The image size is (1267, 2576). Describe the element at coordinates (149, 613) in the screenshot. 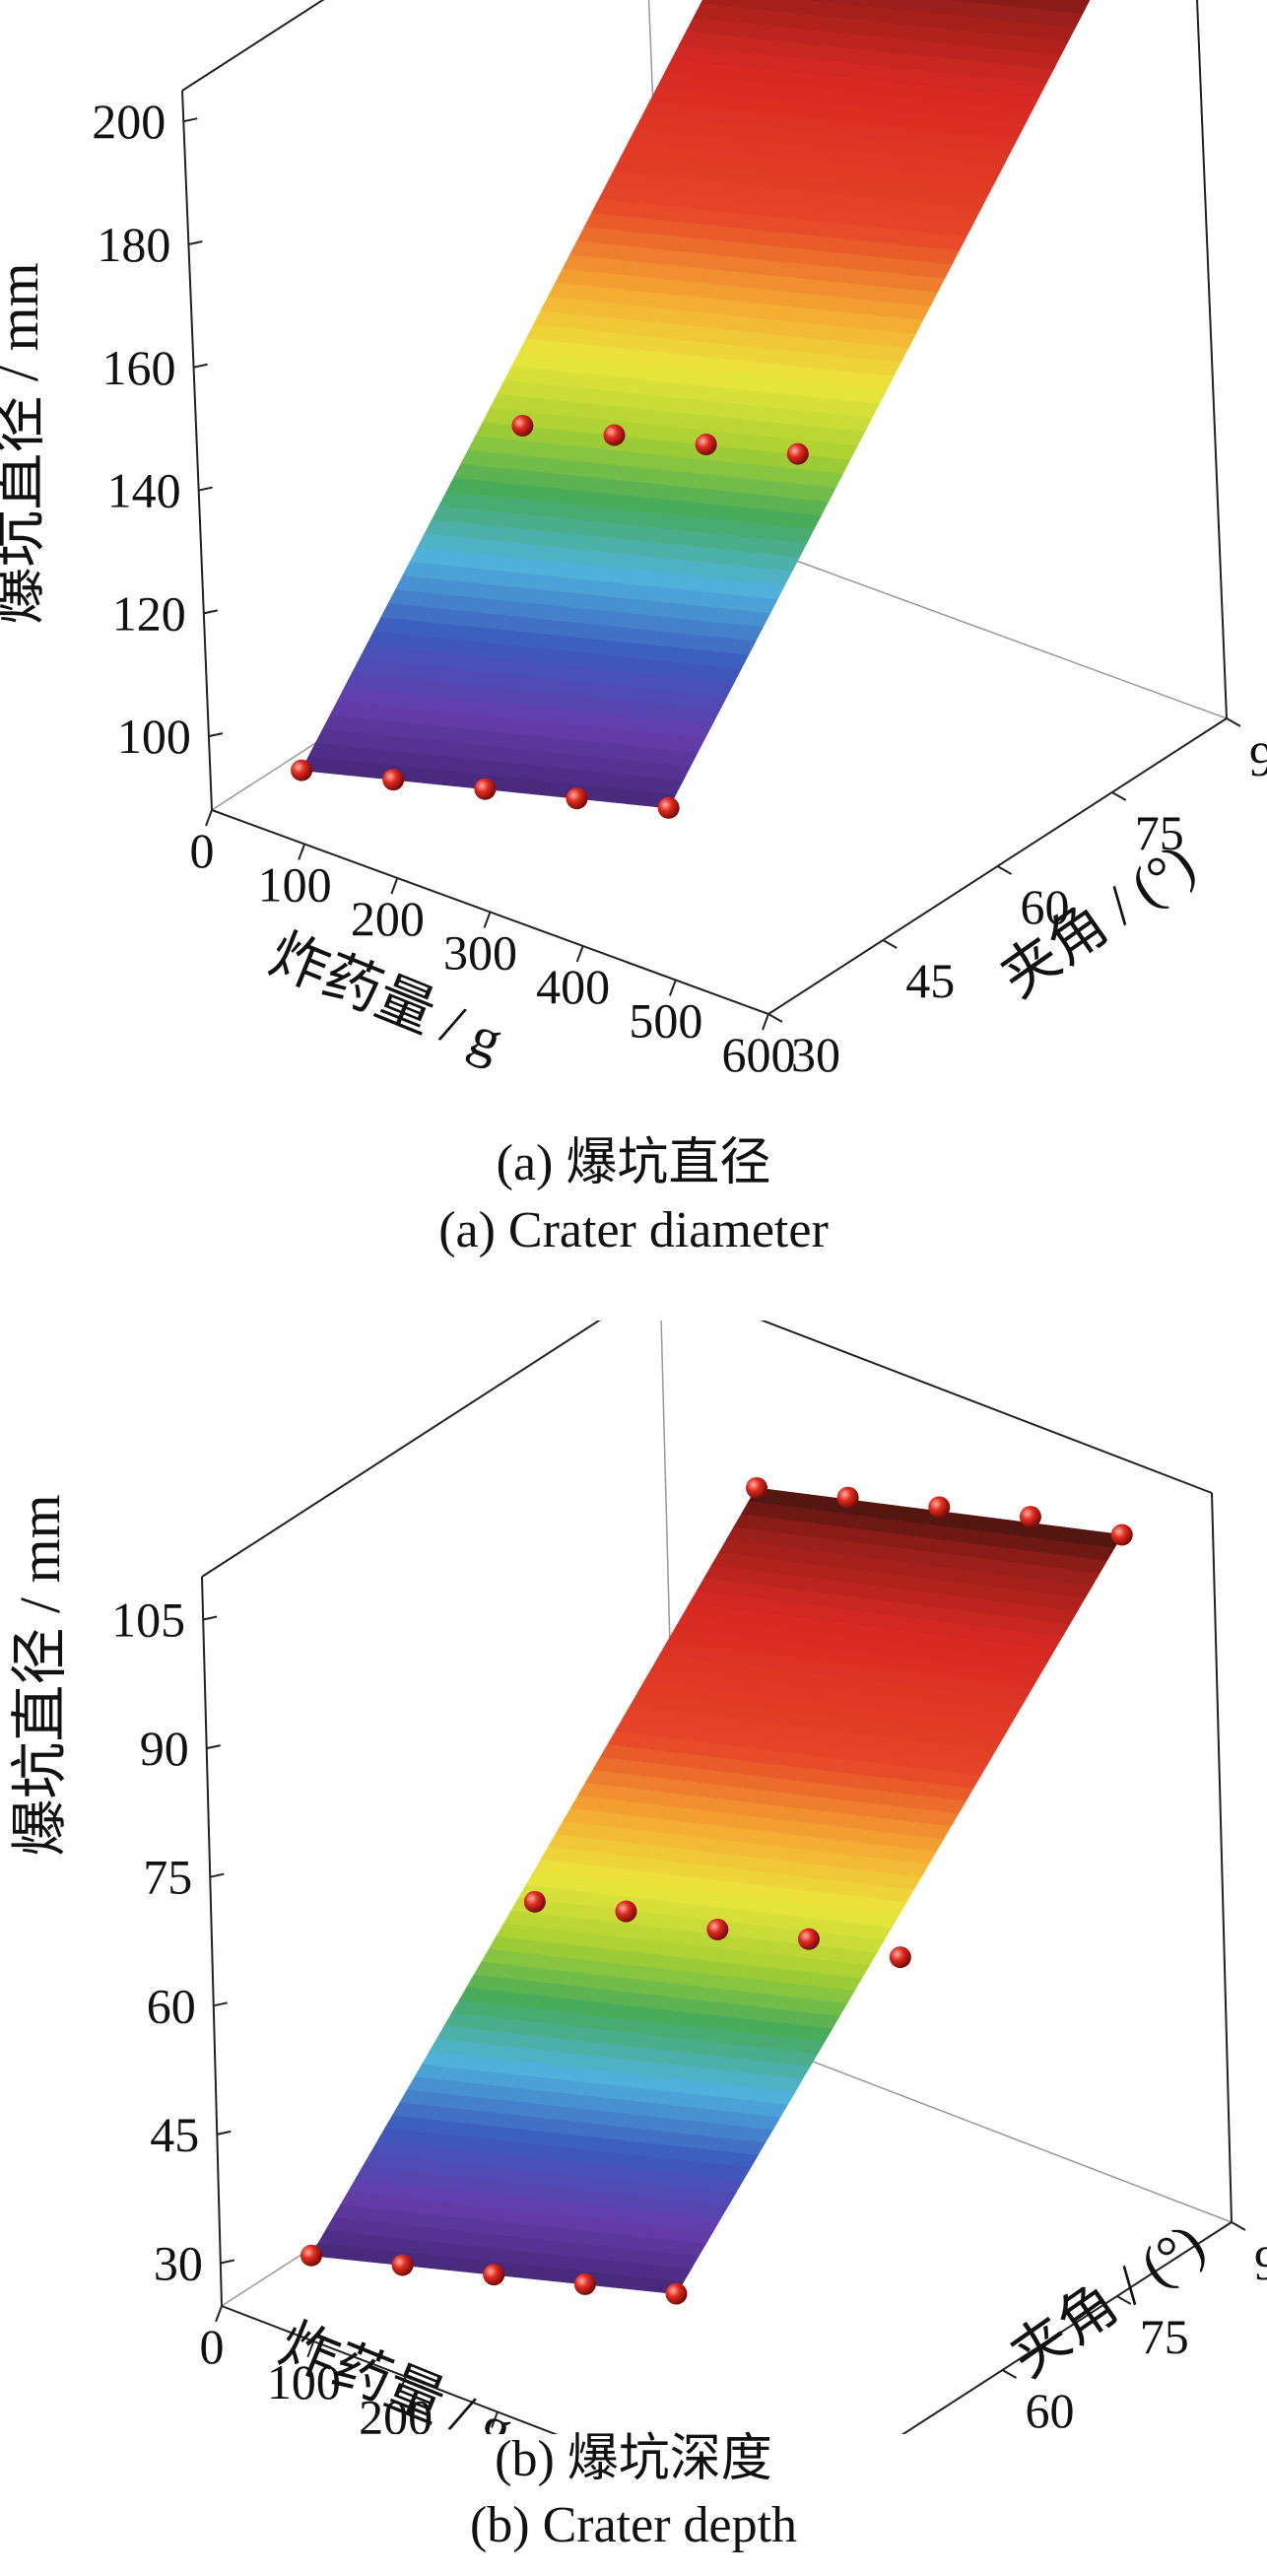

I see `z-tick-label: 120` at that location.